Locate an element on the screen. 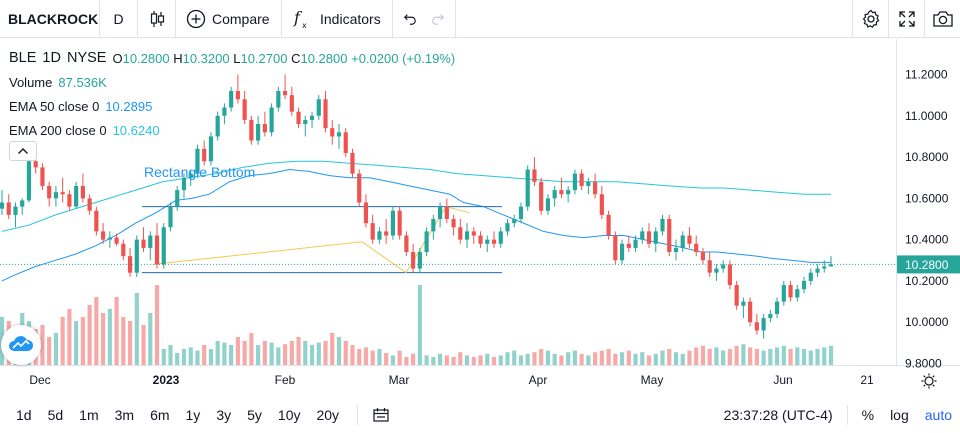 The width and height of the screenshot is (960, 433). percent-scale-toggle: % is located at coordinates (868, 415).